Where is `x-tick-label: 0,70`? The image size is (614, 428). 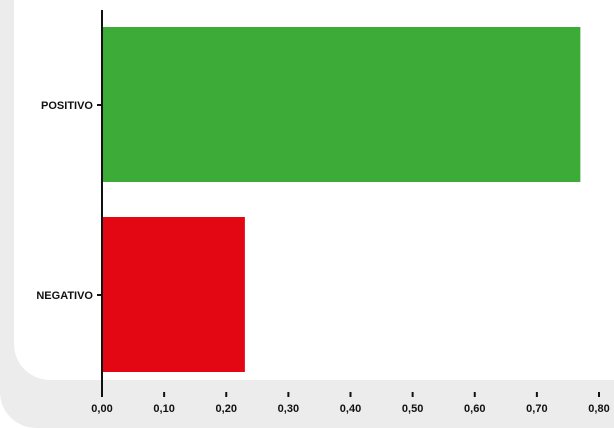
x-tick-label: 0,70 is located at coordinates (536, 409).